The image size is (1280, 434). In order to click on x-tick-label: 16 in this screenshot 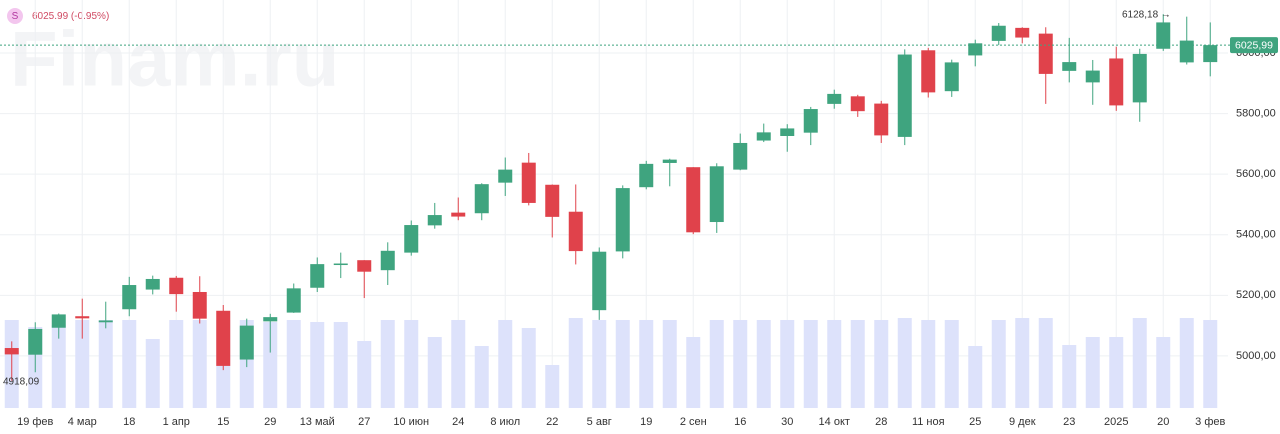, I will do `click(740, 422)`.